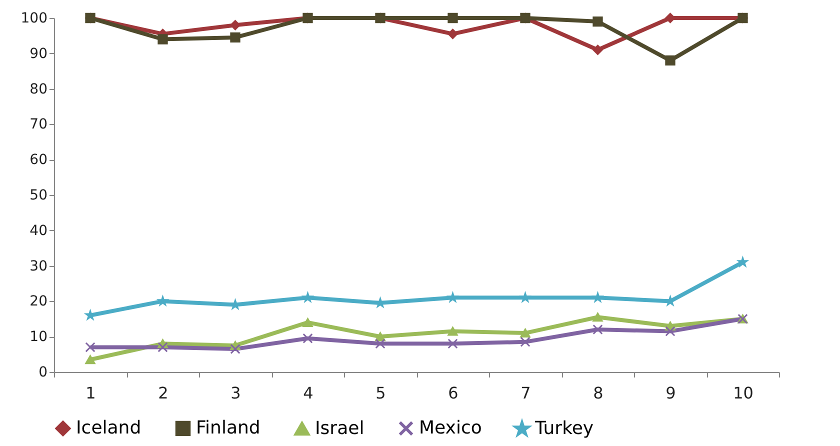 The height and width of the screenshot is (446, 840). I want to click on x-tick-label: 3, so click(235, 393).